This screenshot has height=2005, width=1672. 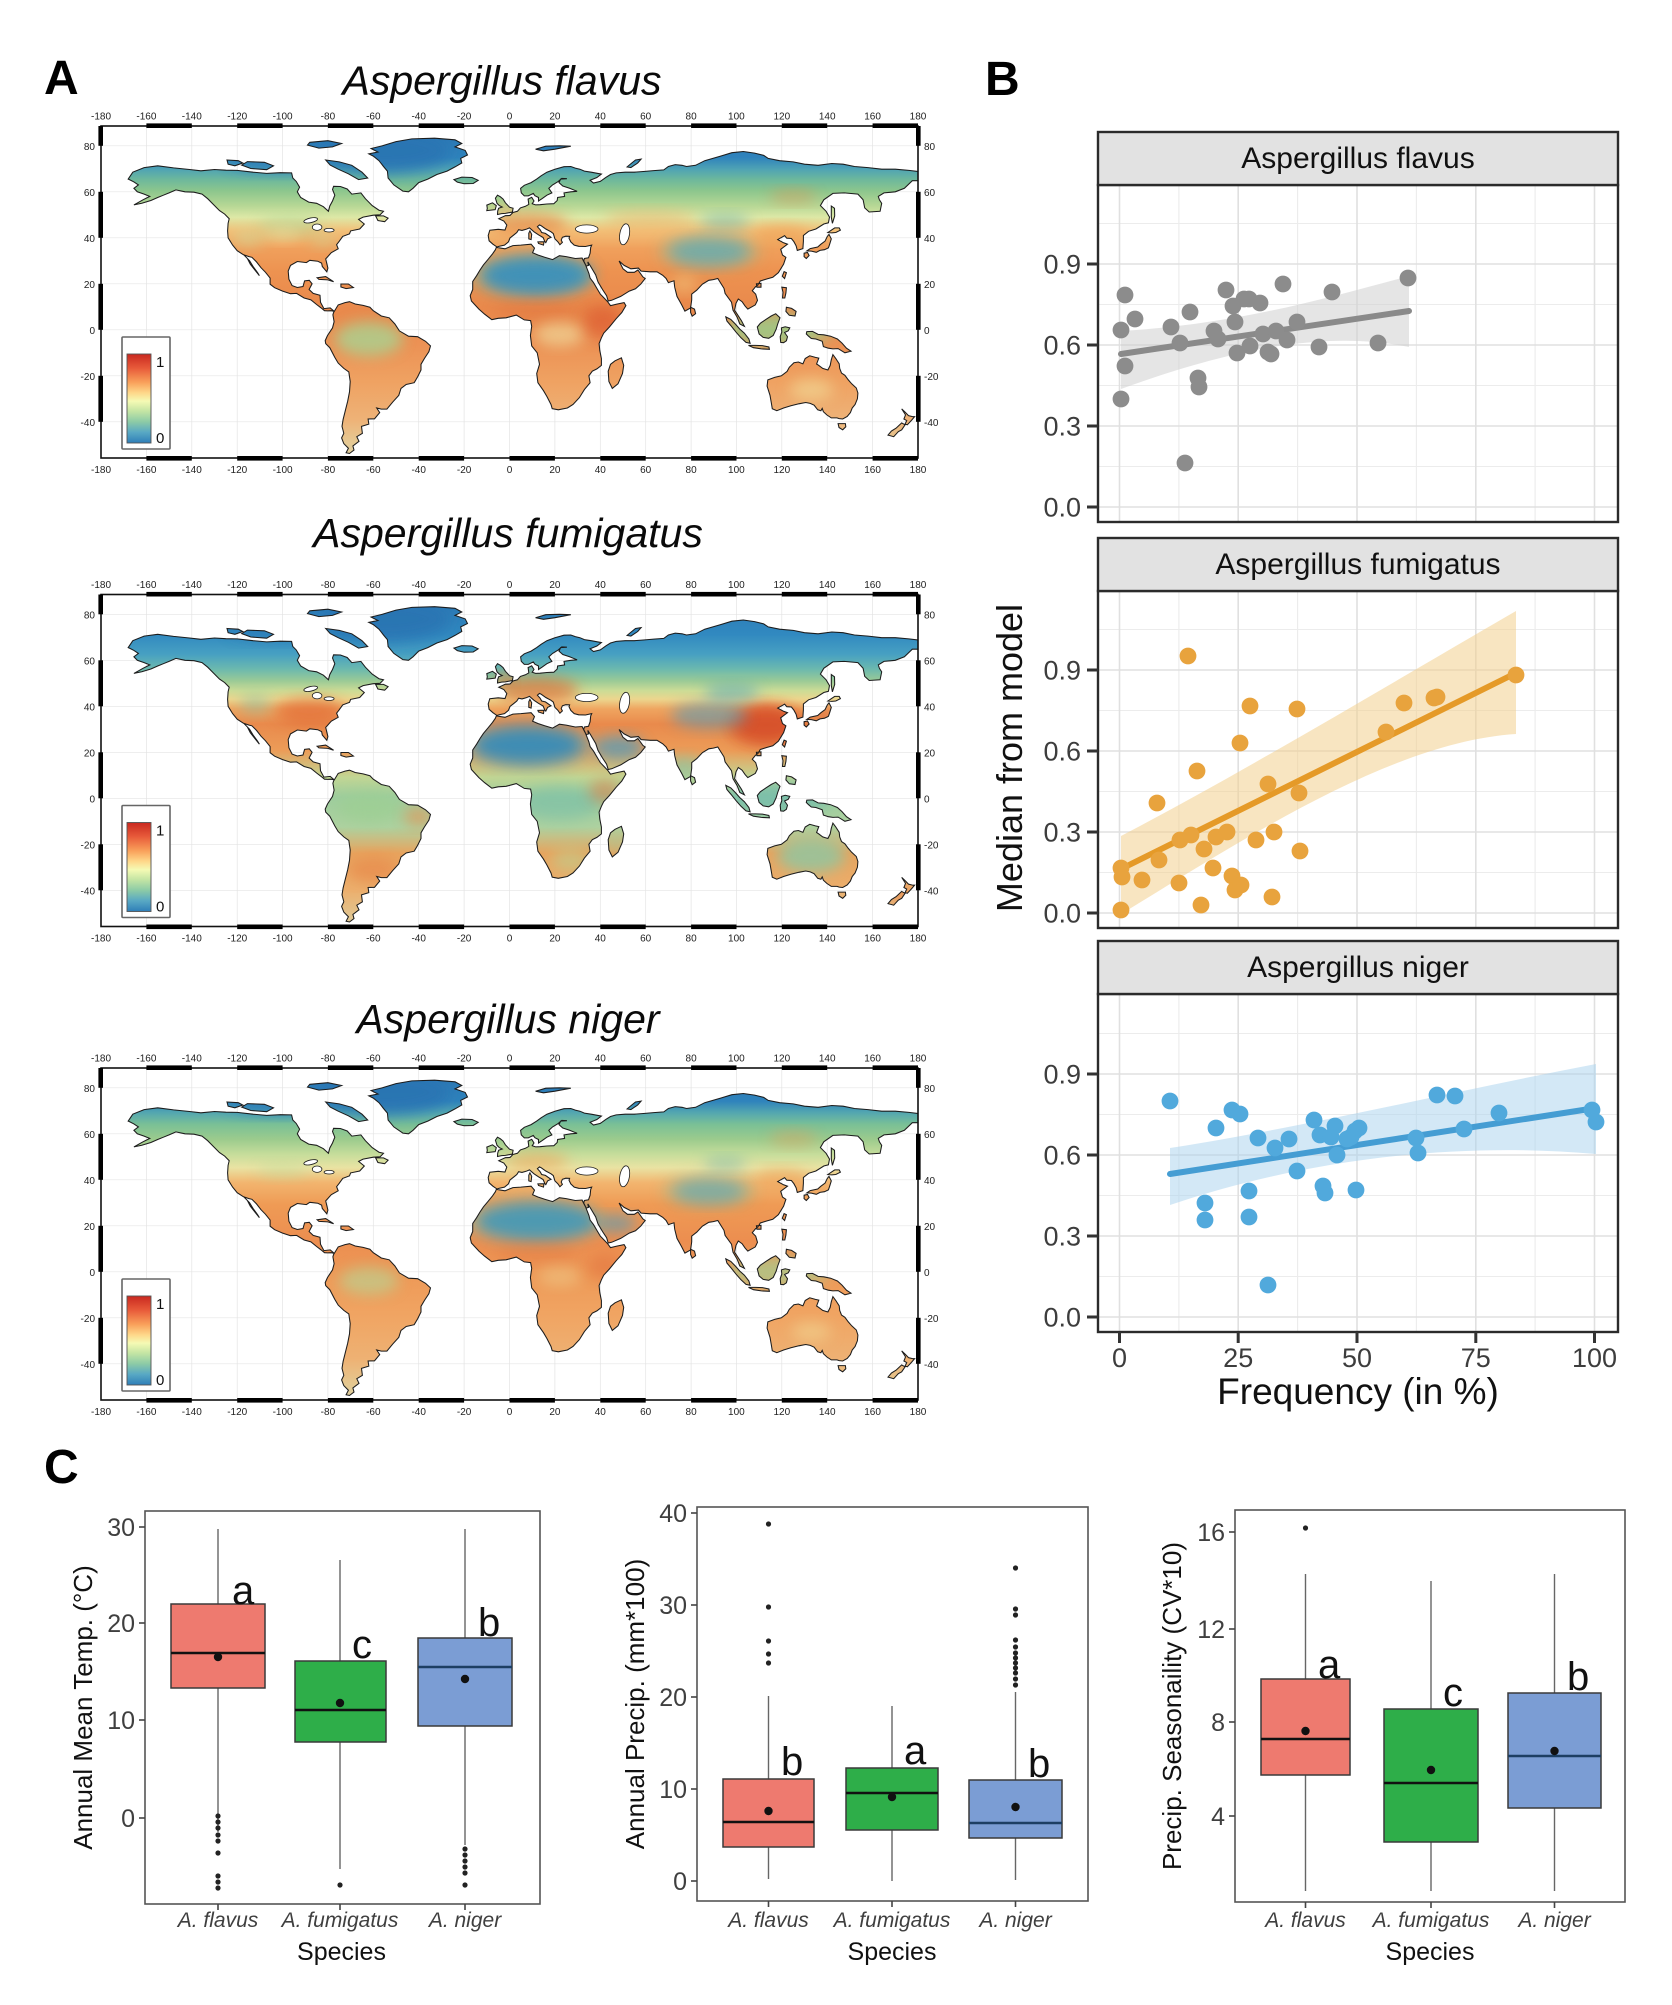 What do you see at coordinates (160, 1304) in the screenshot?
I see `svg-text: 1` at bounding box center [160, 1304].